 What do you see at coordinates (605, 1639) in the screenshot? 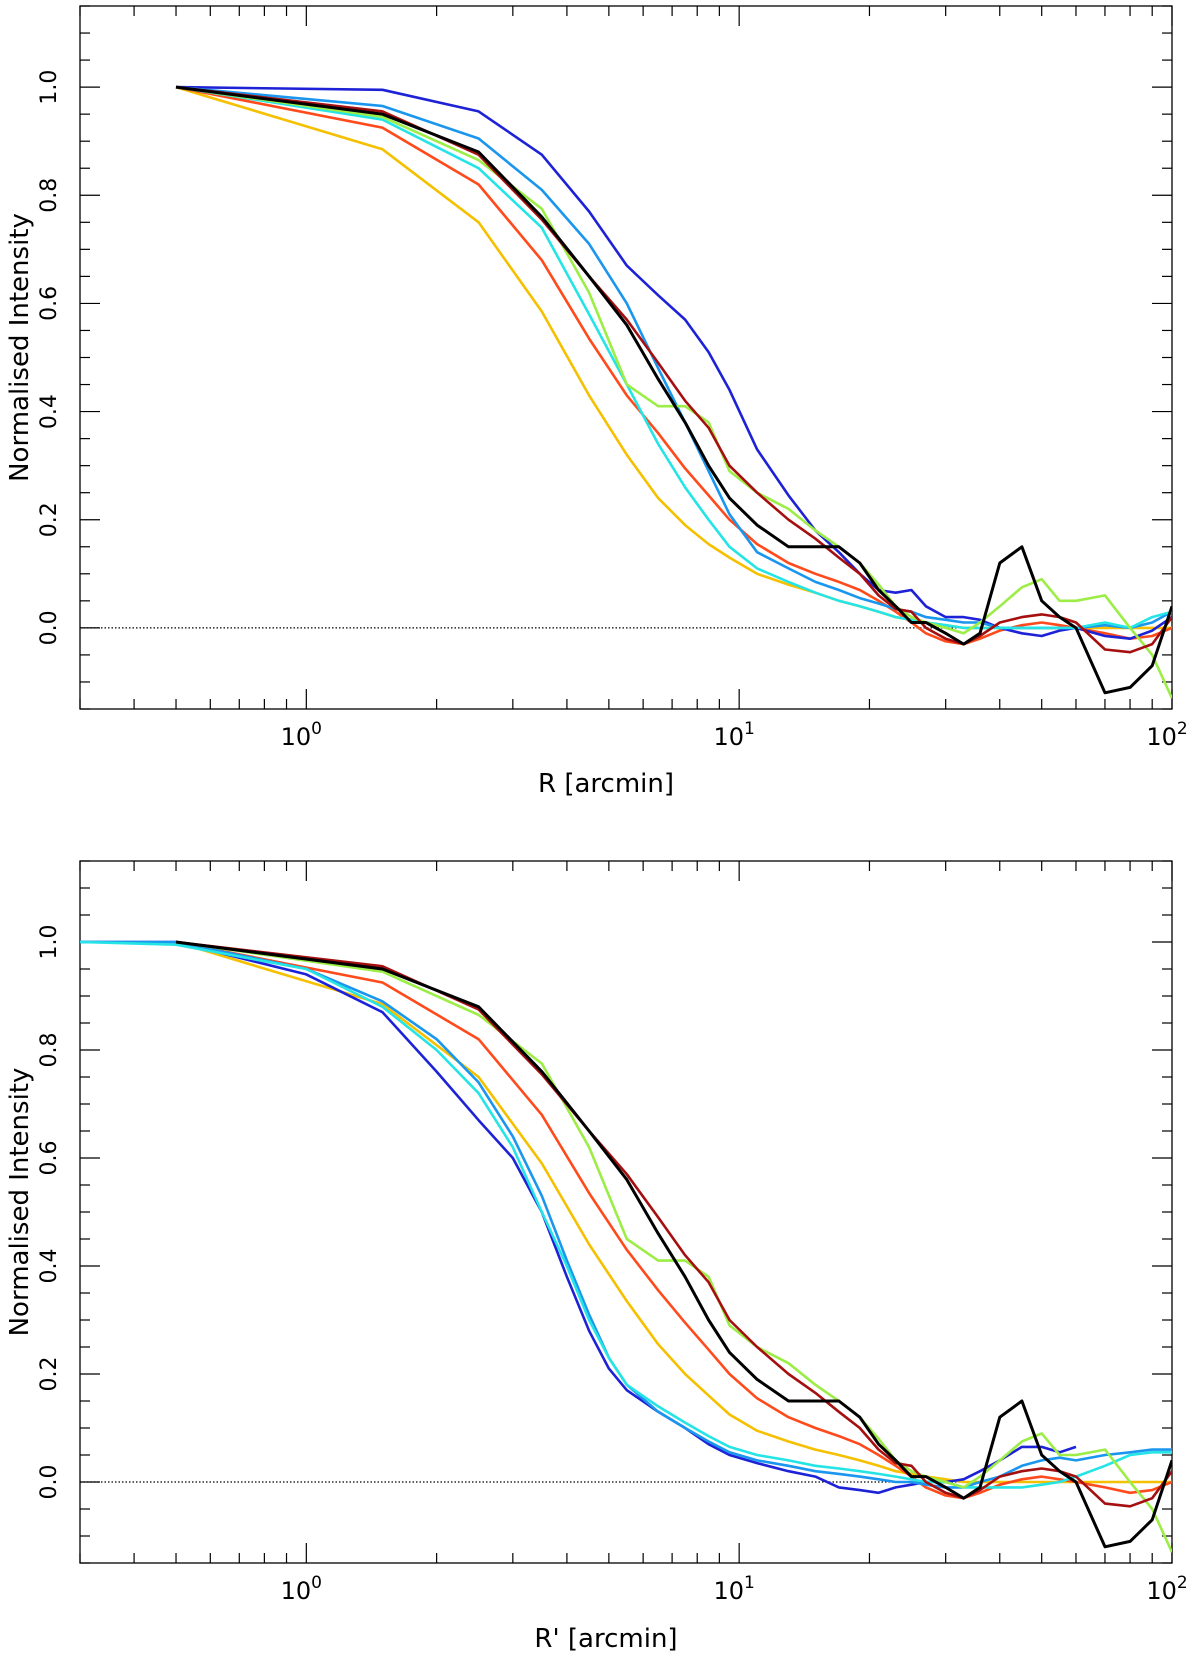
I see `x-axis-label: R' [arcmin]` at bounding box center [605, 1639].